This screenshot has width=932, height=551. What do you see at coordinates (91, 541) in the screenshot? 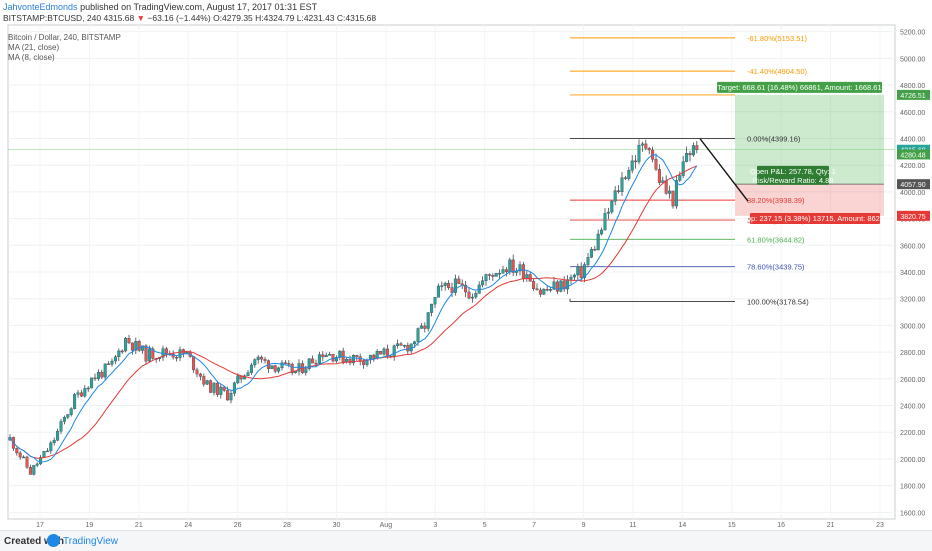
I see `tradingview-brand: TradingView` at bounding box center [91, 541].